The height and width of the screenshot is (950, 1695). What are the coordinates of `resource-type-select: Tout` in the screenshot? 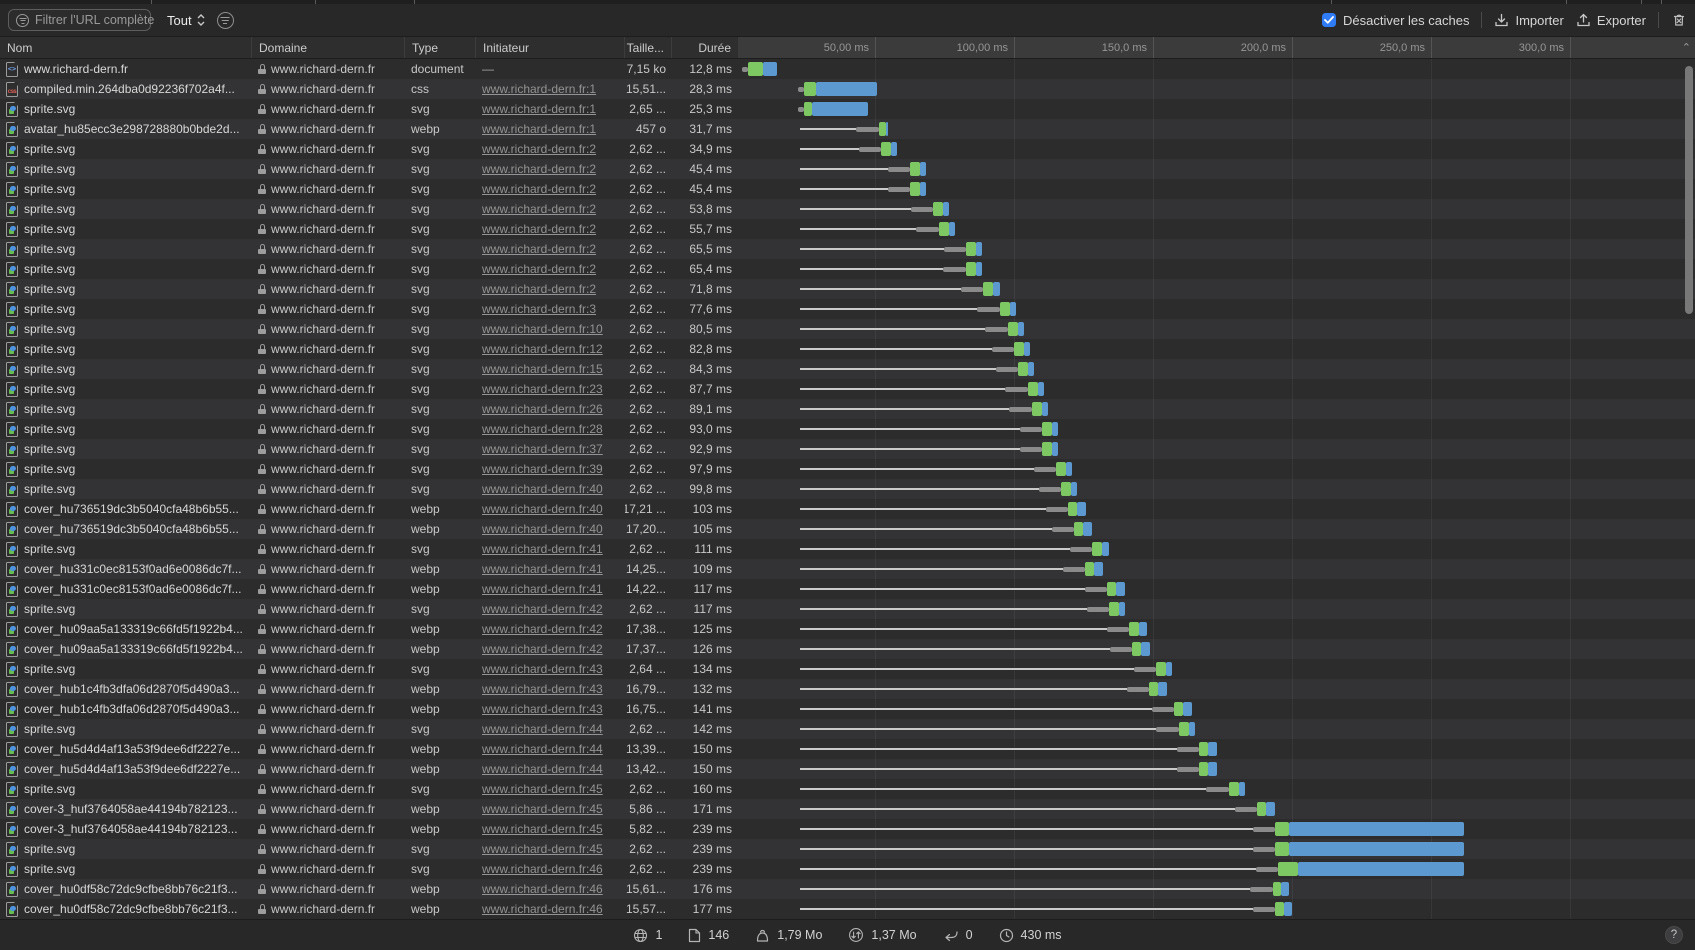 It's located at (186, 20).